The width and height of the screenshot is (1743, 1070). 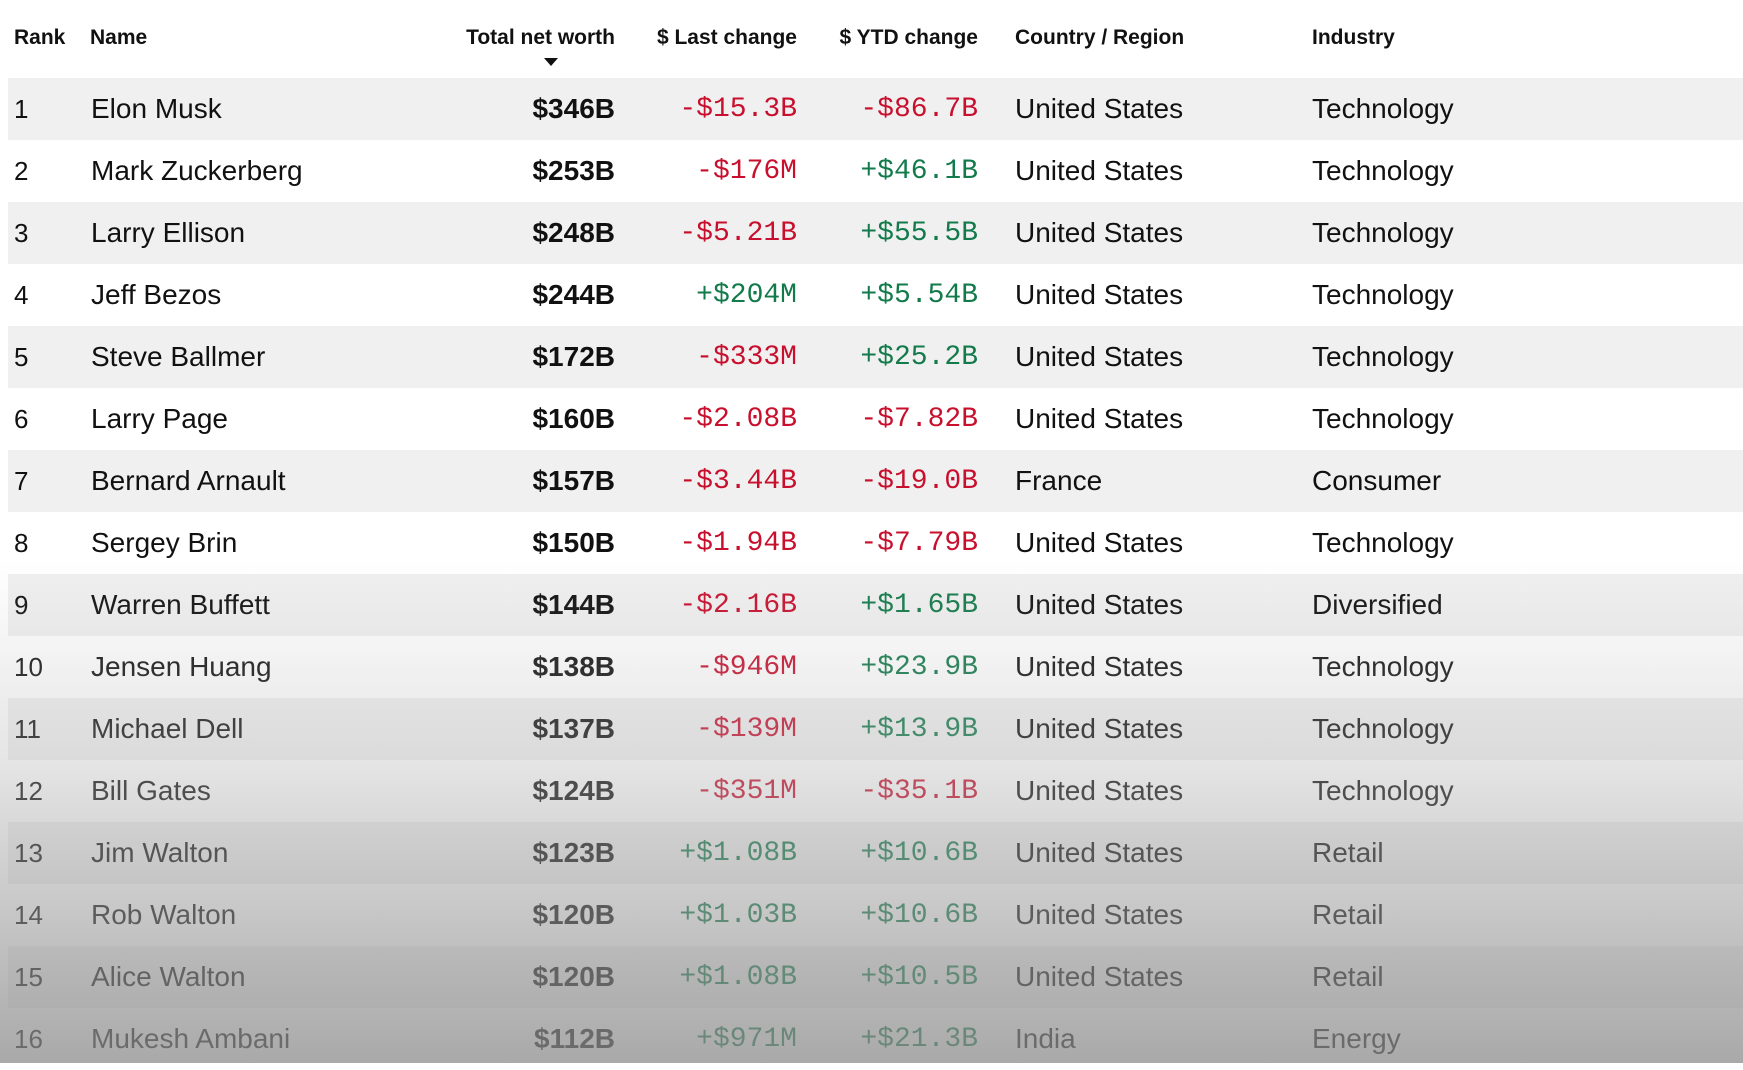 I want to click on ytd-change-cell: +$5.54B, so click(x=919, y=295).